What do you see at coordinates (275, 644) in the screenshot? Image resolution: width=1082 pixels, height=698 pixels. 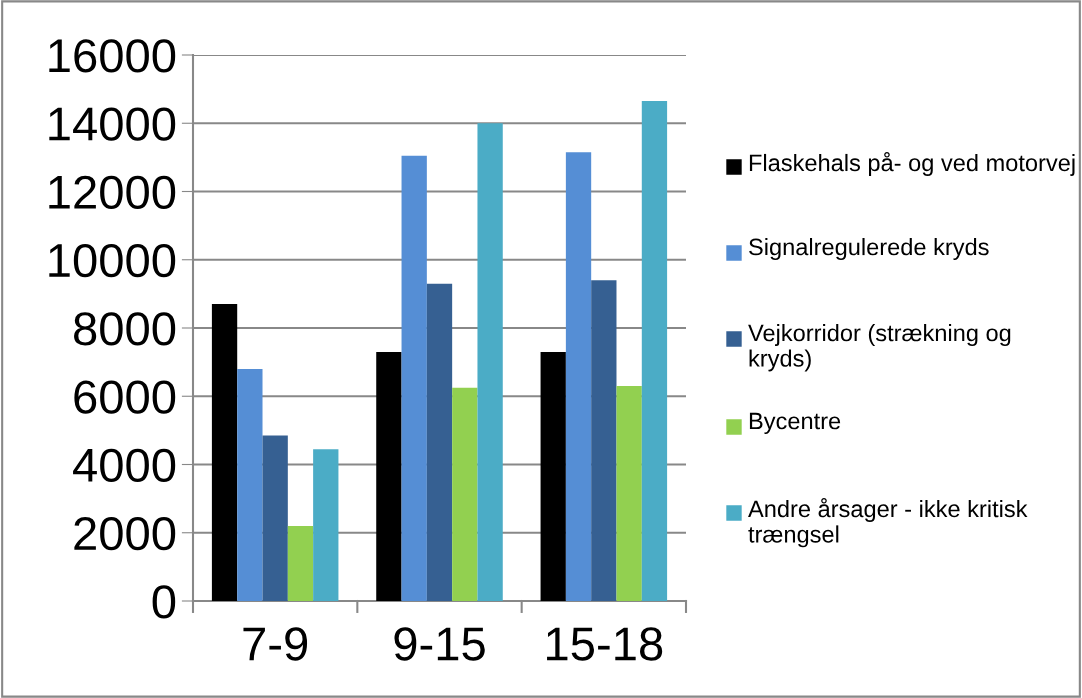 I see `x-tick-label: 7-9` at bounding box center [275, 644].